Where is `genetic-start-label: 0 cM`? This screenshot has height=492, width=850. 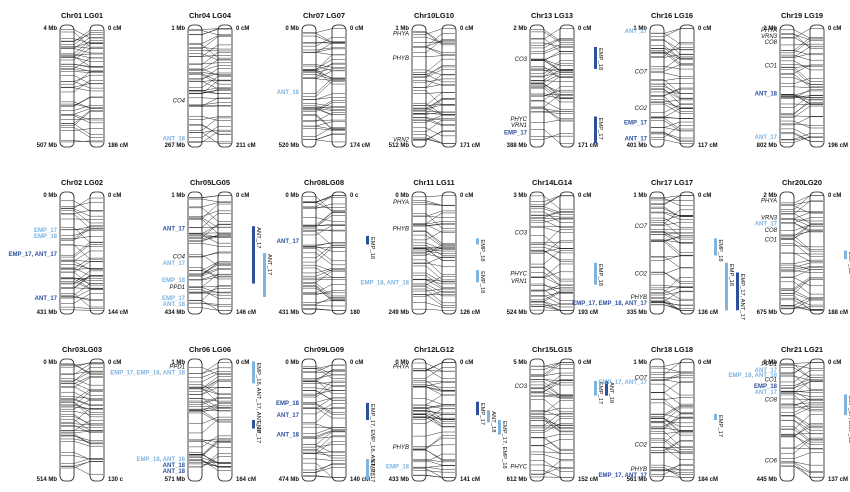
genetic-start-label: 0 cM is located at coordinates (584, 363).